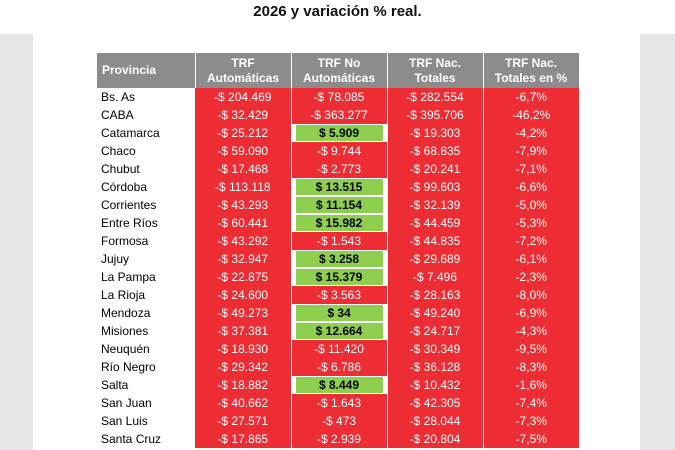 Image resolution: width=675 pixels, height=450 pixels. What do you see at coordinates (243, 223) in the screenshot?
I see `cell-trf-automaticas: -$ 60.441` at bounding box center [243, 223].